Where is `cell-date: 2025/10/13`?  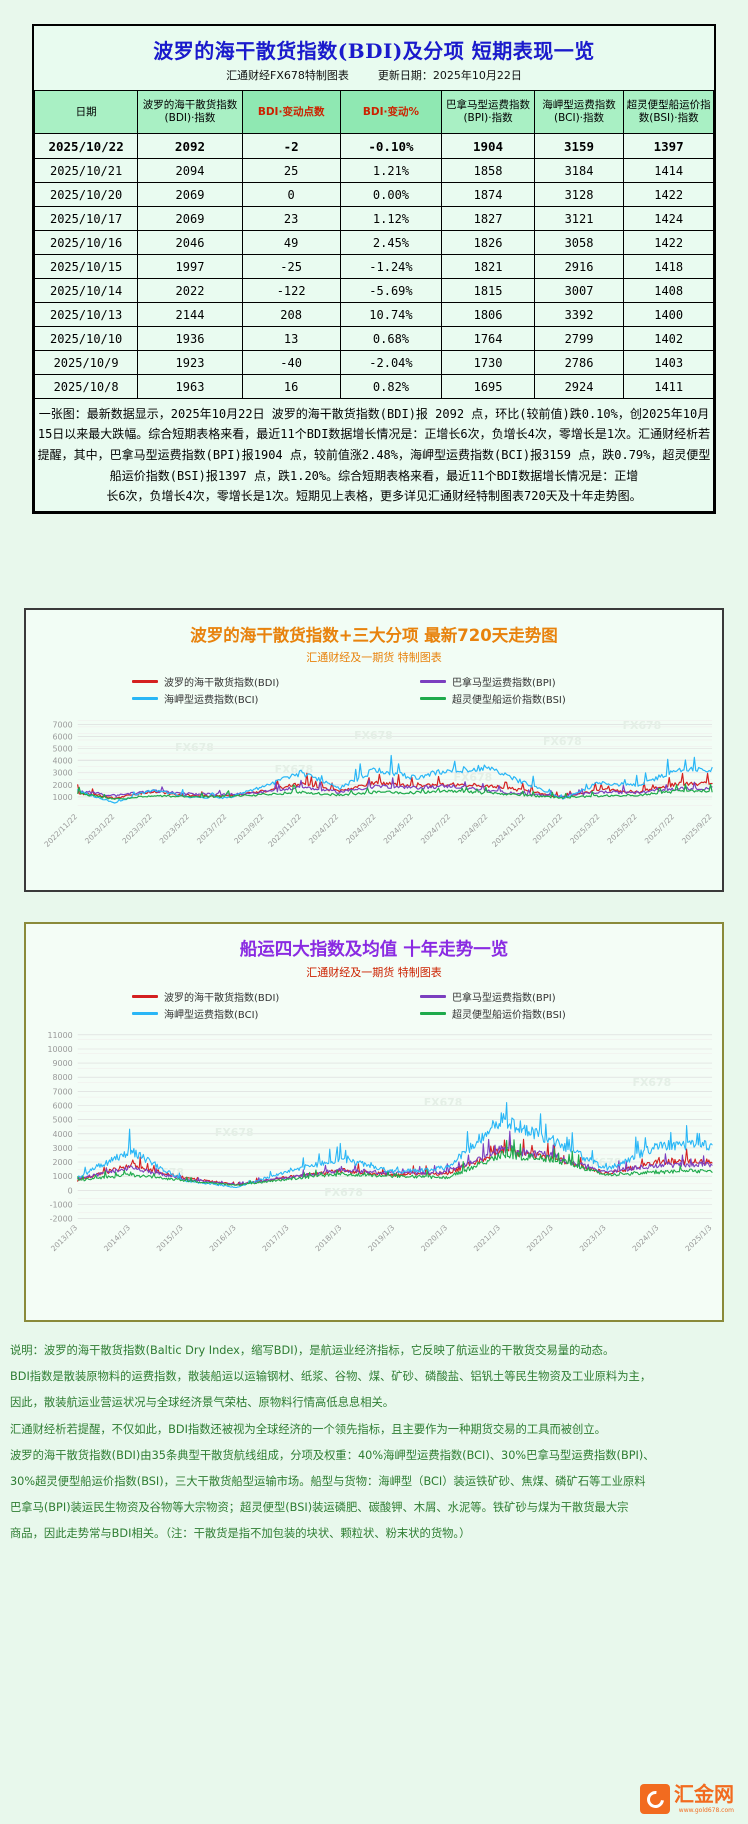
cell-date: 2025/10/13 is located at coordinates (86, 315).